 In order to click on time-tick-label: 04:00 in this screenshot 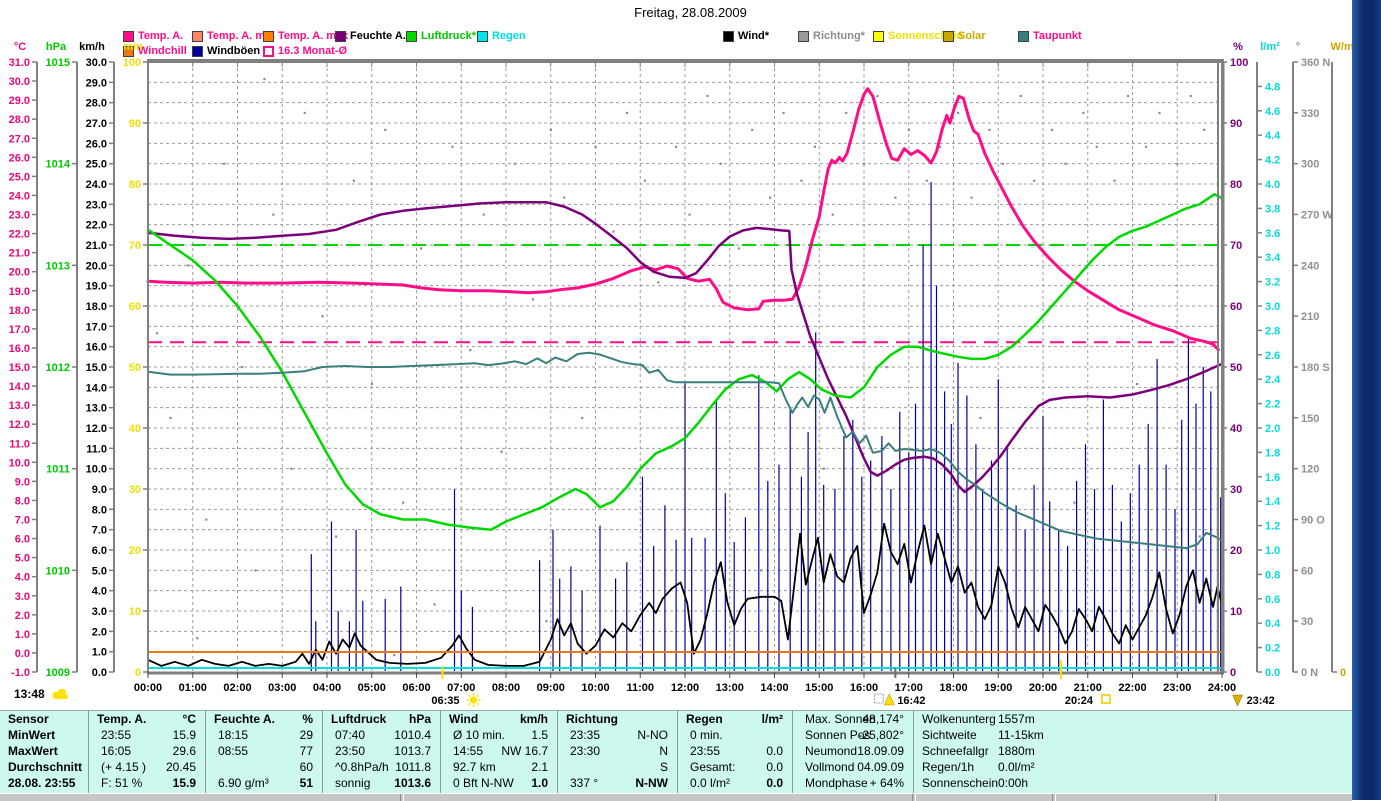, I will do `click(327, 688)`.